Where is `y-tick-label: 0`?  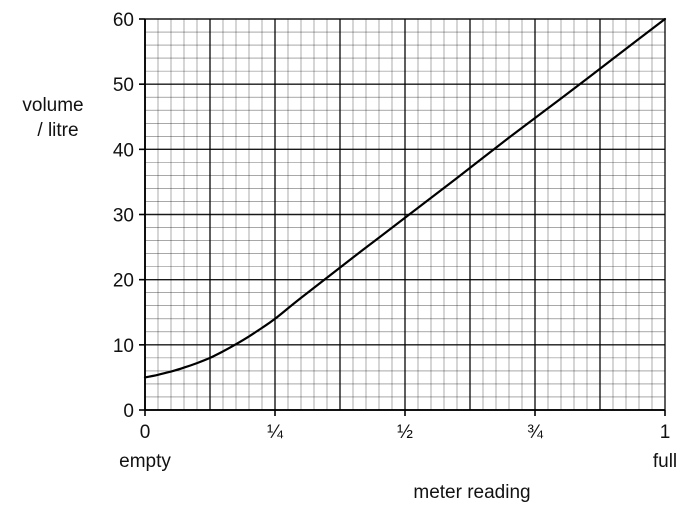 y-tick-label: 0 is located at coordinates (128, 411).